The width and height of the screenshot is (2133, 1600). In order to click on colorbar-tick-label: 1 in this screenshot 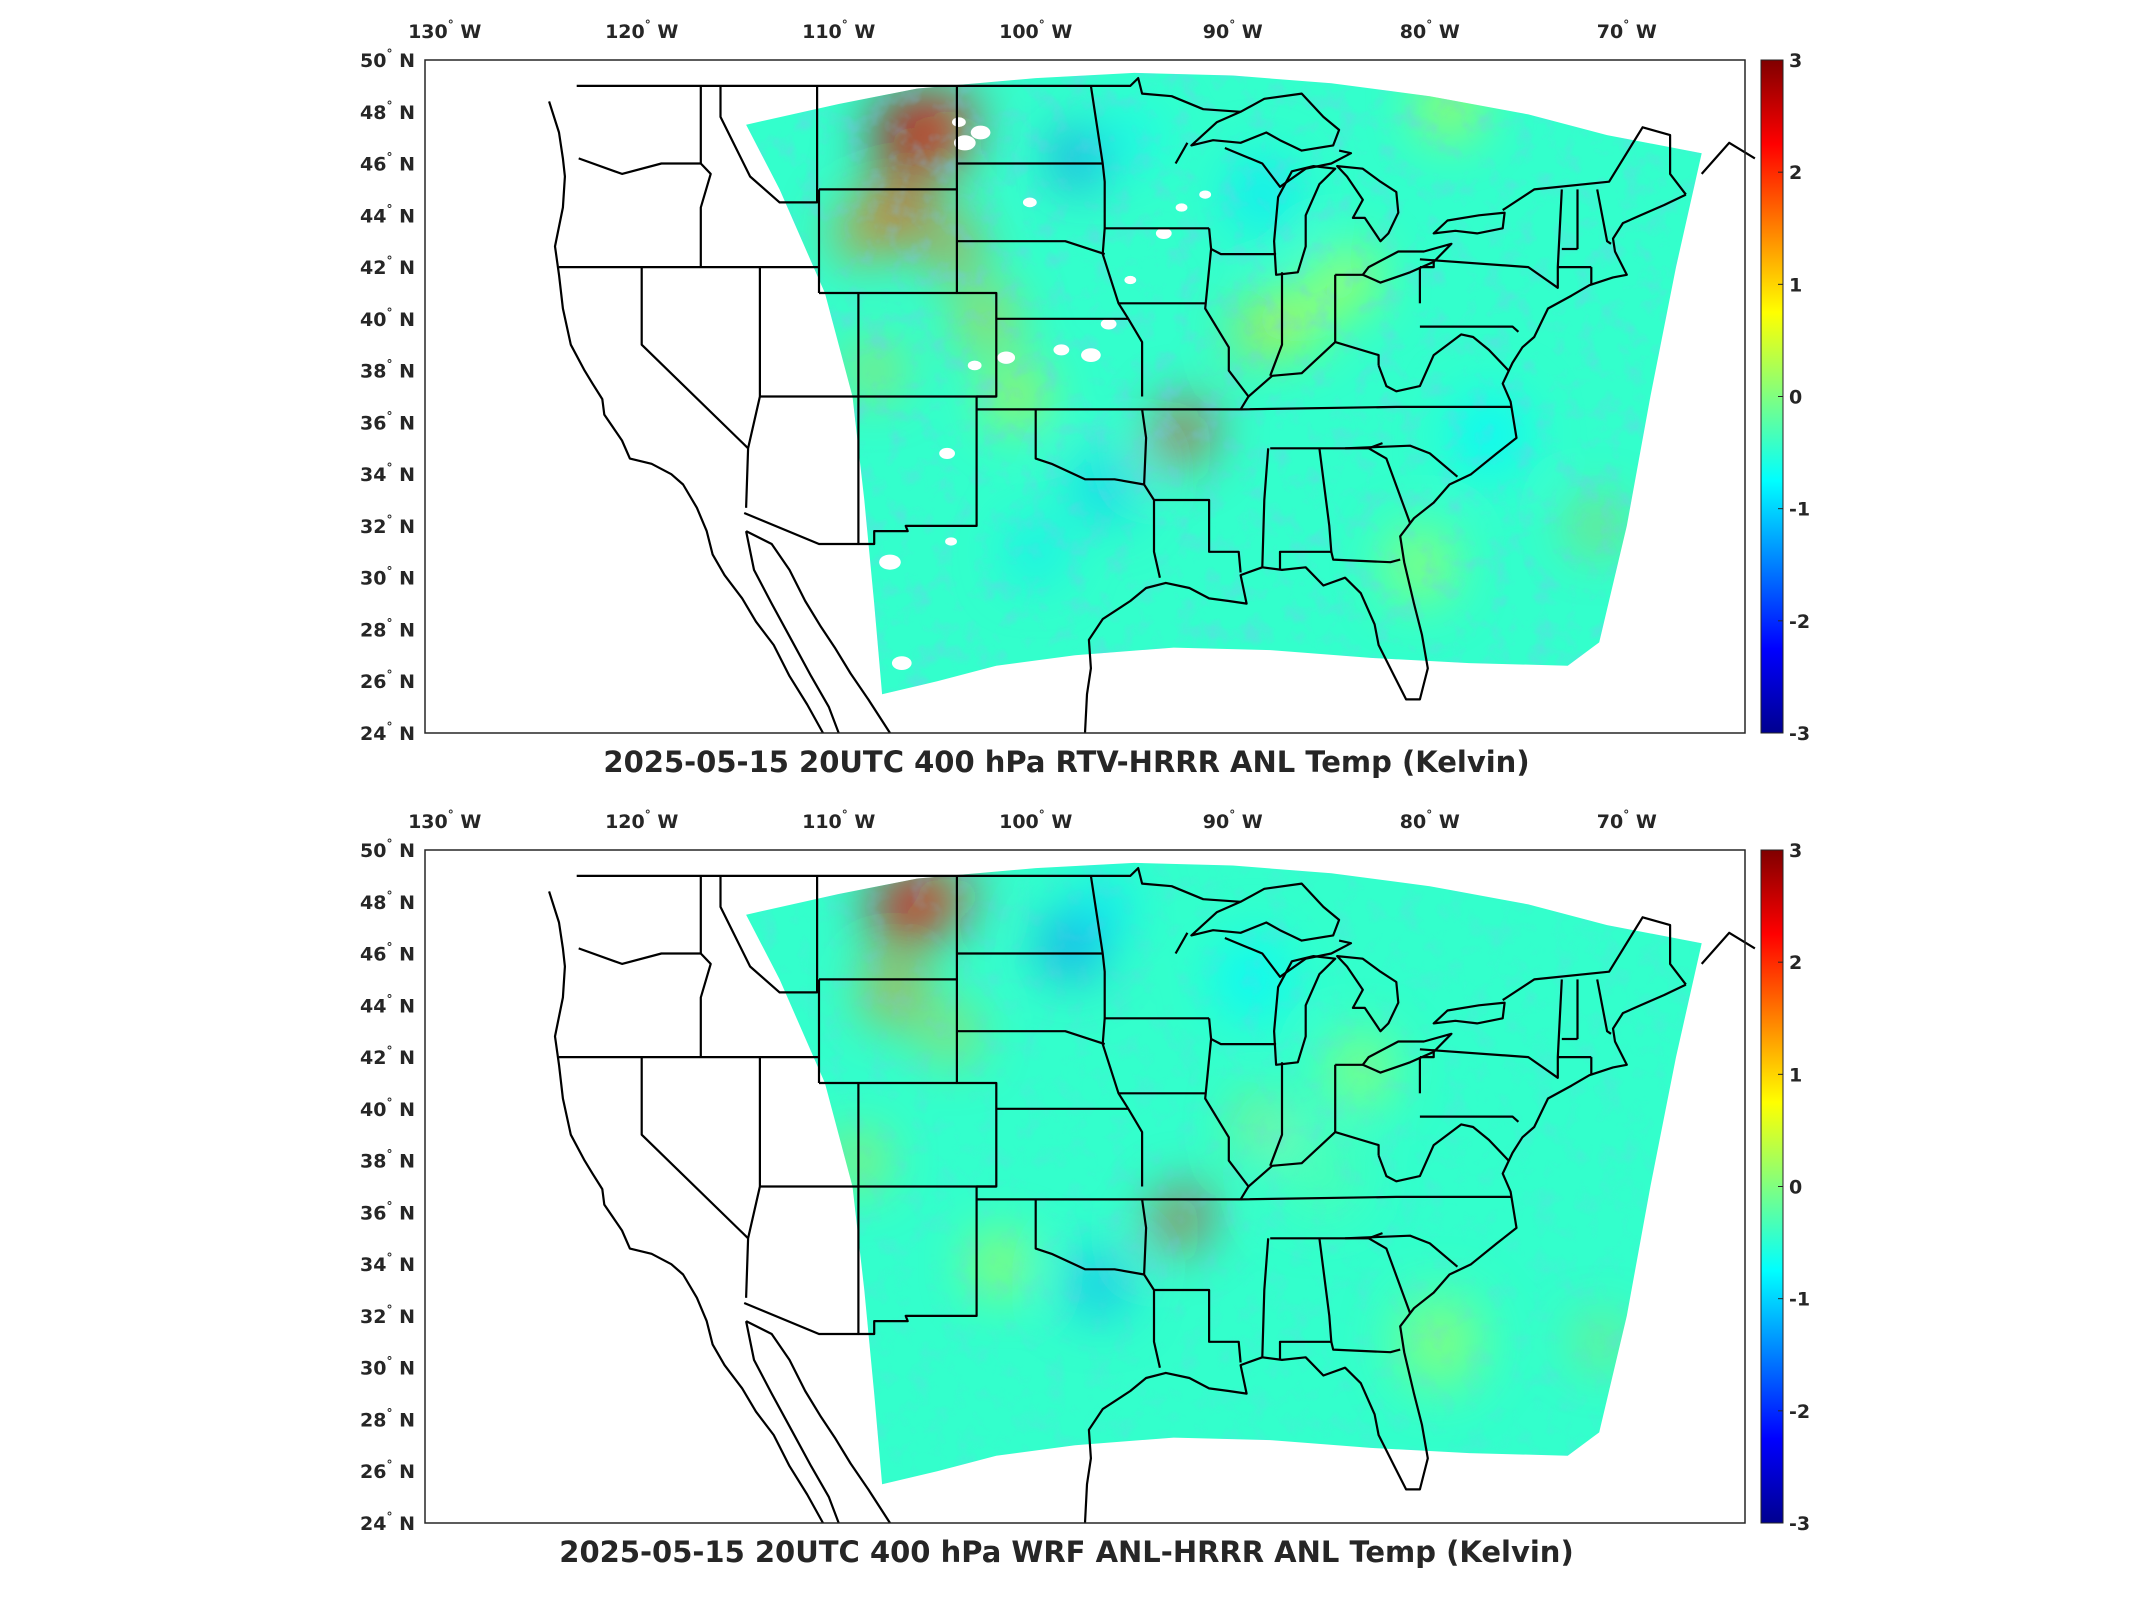, I will do `click(1795, 285)`.